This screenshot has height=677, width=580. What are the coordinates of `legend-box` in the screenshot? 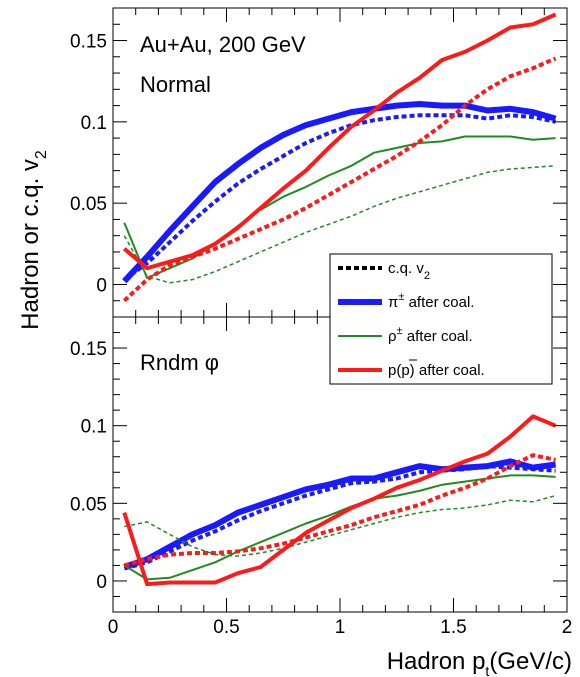 It's located at (441, 319).